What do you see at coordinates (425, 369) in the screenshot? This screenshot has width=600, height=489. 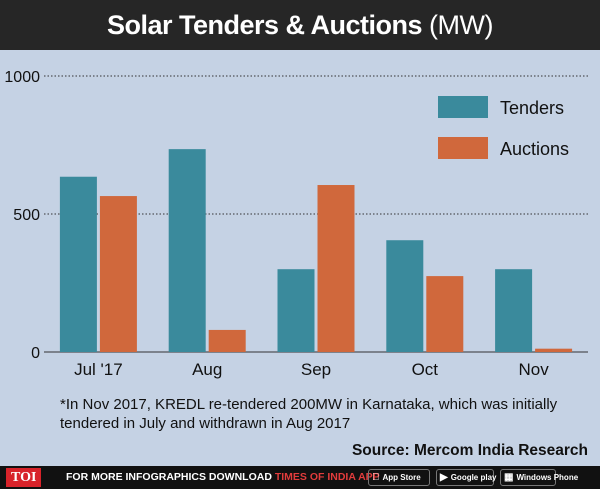 I see `x-tick-label: Oct` at bounding box center [425, 369].